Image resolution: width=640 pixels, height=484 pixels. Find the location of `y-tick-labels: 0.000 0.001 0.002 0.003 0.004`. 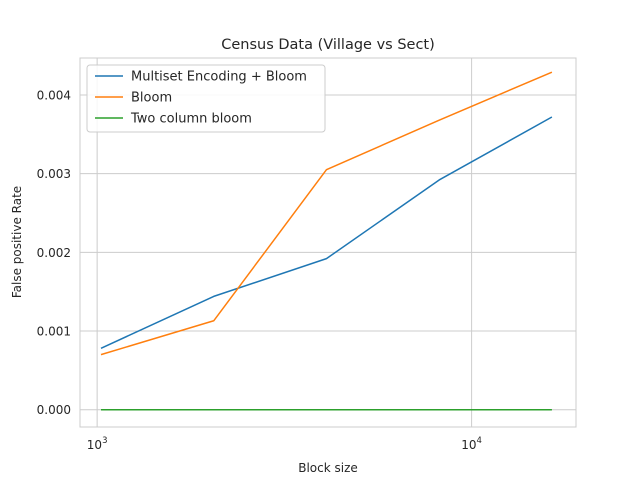

y-tick-labels: 0.000 0.001 0.002 0.003 0.004 is located at coordinates (54, 252).